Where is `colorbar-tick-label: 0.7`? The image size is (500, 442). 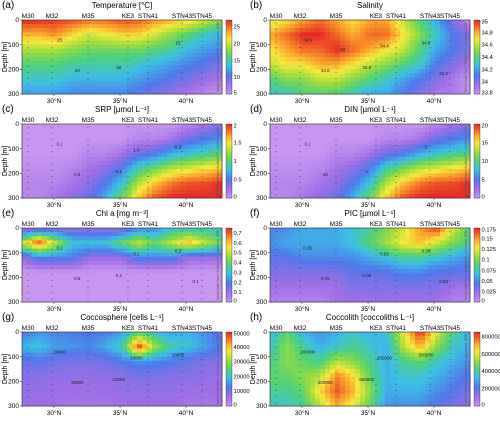
colorbar-tick-label: 0.7 is located at coordinates (238, 234).